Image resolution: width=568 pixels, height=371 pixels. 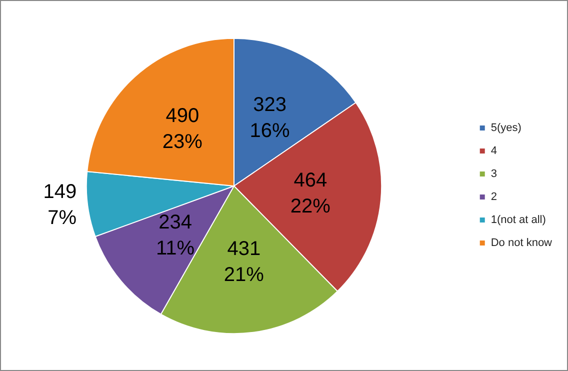 What do you see at coordinates (310, 193) in the screenshot?
I see `data-label: 464 22%` at bounding box center [310, 193].